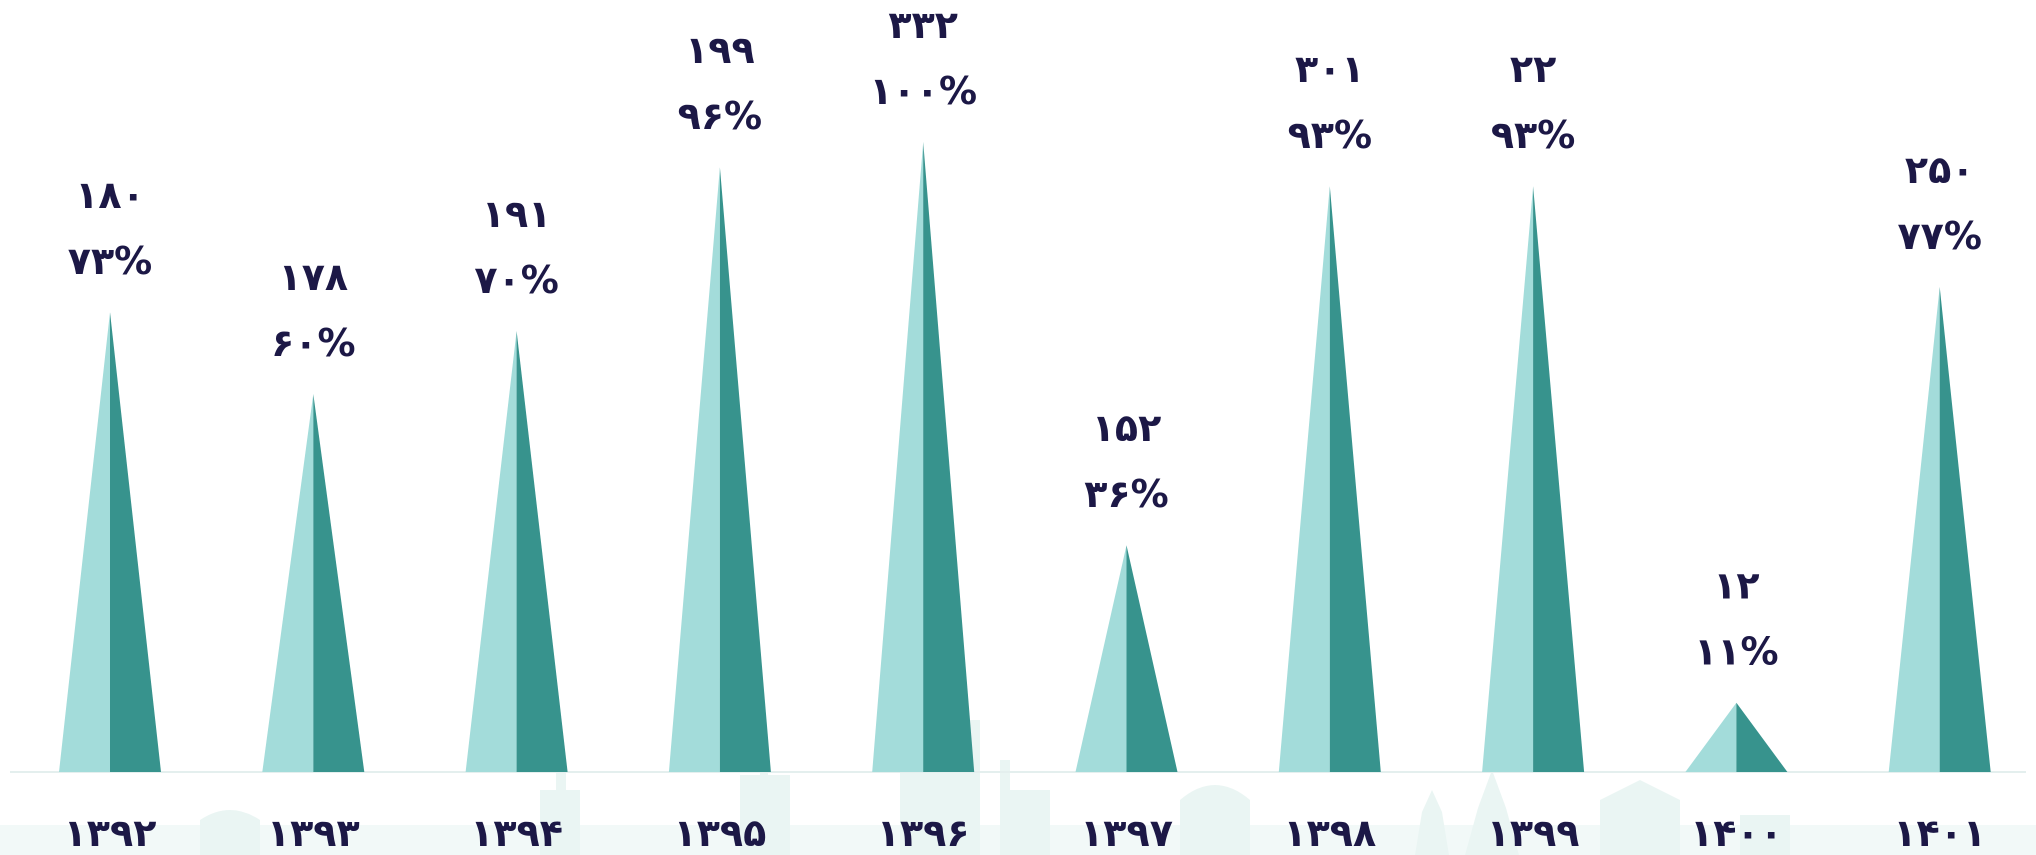 This screenshot has height=855, width=2036. Describe the element at coordinates (923, 25) in the screenshot. I see `value-label: ۳۳۲` at that location.